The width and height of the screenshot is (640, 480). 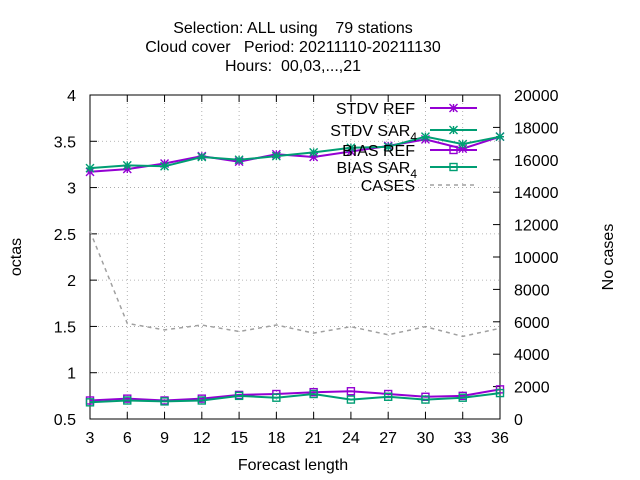 What do you see at coordinates (463, 438) in the screenshot?
I see `x-tick-label: 33` at bounding box center [463, 438].